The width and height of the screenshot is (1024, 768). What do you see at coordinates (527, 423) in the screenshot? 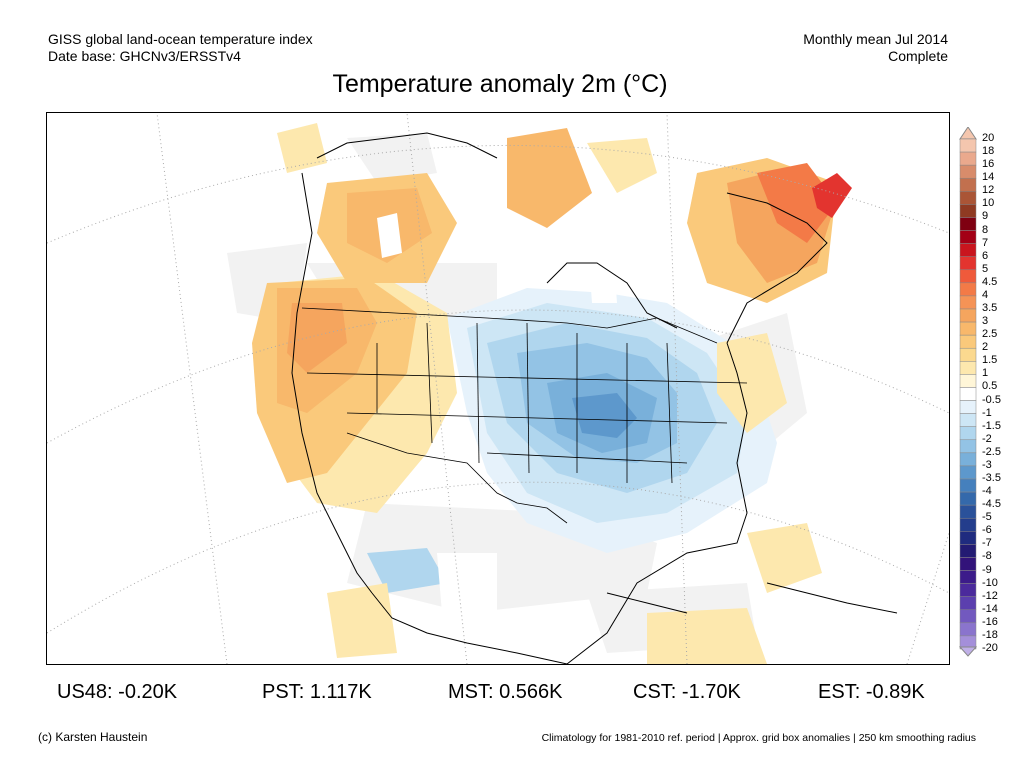
I see `no-data-gaps` at bounding box center [527, 423].